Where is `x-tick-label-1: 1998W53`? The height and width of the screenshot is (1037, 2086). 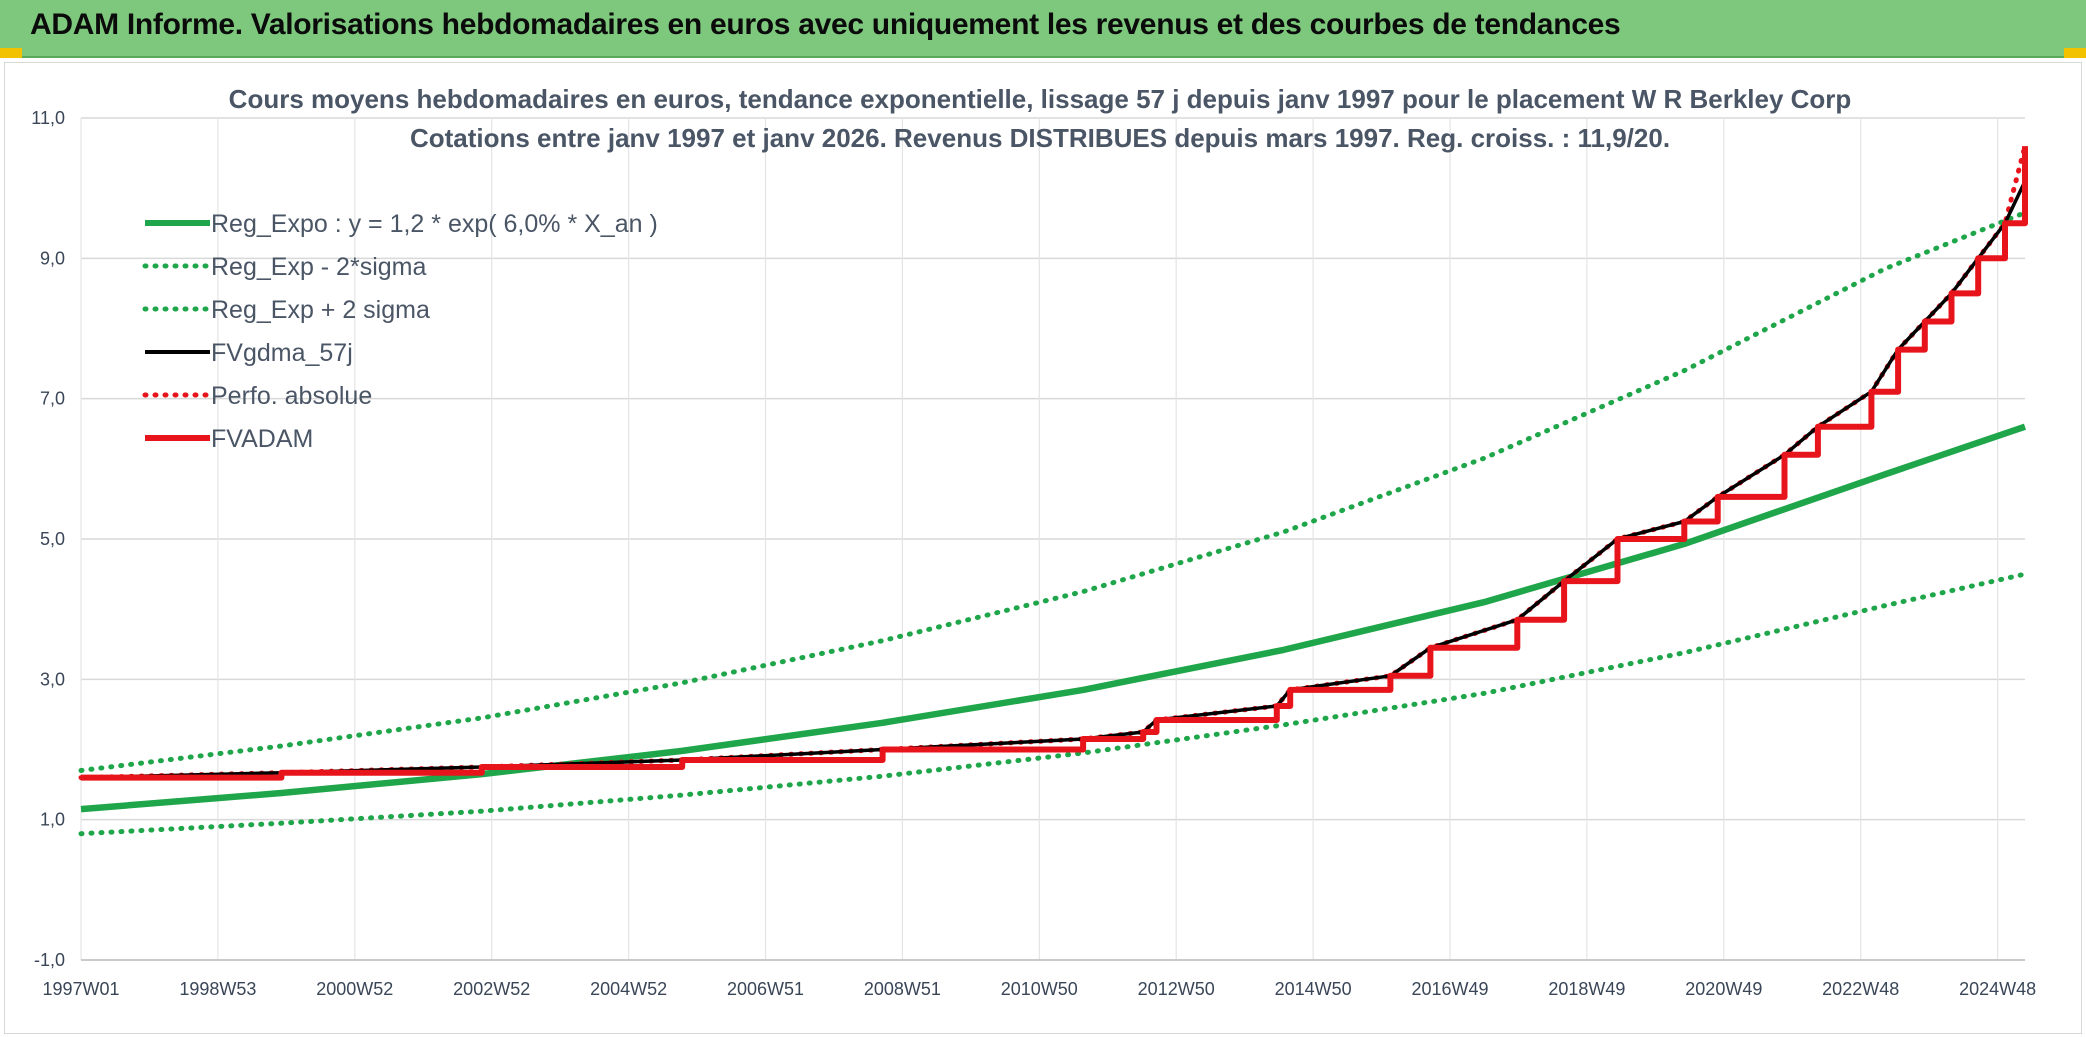 x-tick-label-1: 1998W53 is located at coordinates (217, 989).